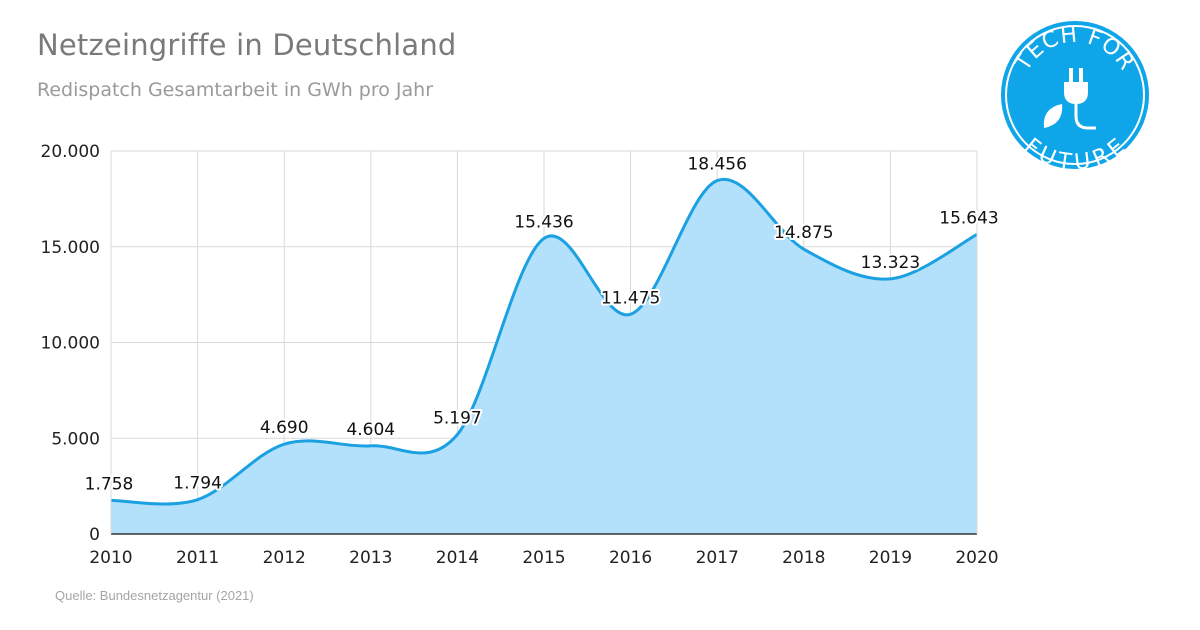  What do you see at coordinates (75, 439) in the screenshot?
I see `y-tick-label: 5.000` at bounding box center [75, 439].